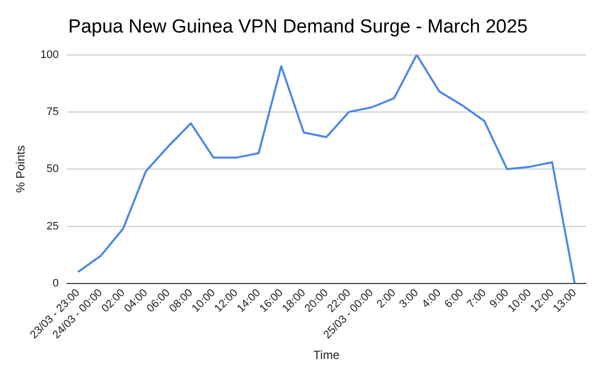 The width and height of the screenshot is (600, 371). I want to click on x-tick-label: 3:00, so click(409, 298).